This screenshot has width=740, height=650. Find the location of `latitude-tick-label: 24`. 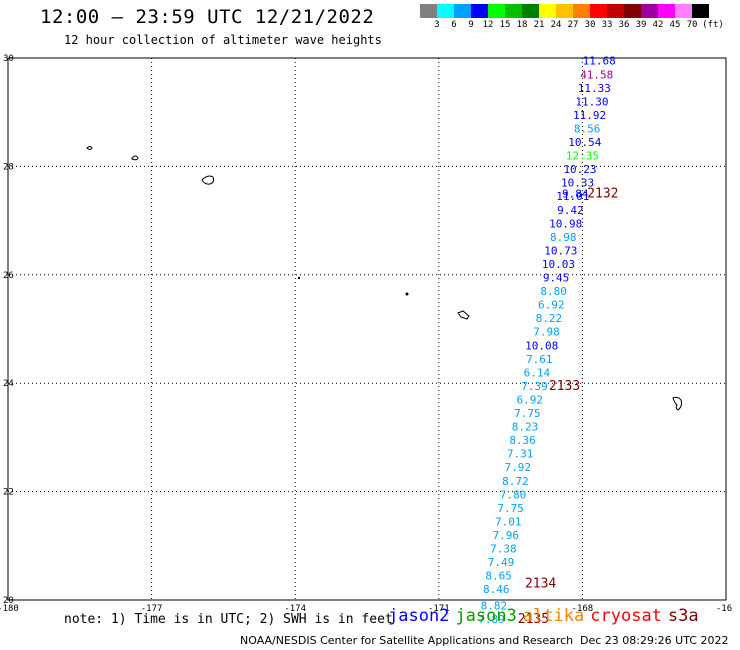

latitude-tick-label: 24 is located at coordinates (8, 384).